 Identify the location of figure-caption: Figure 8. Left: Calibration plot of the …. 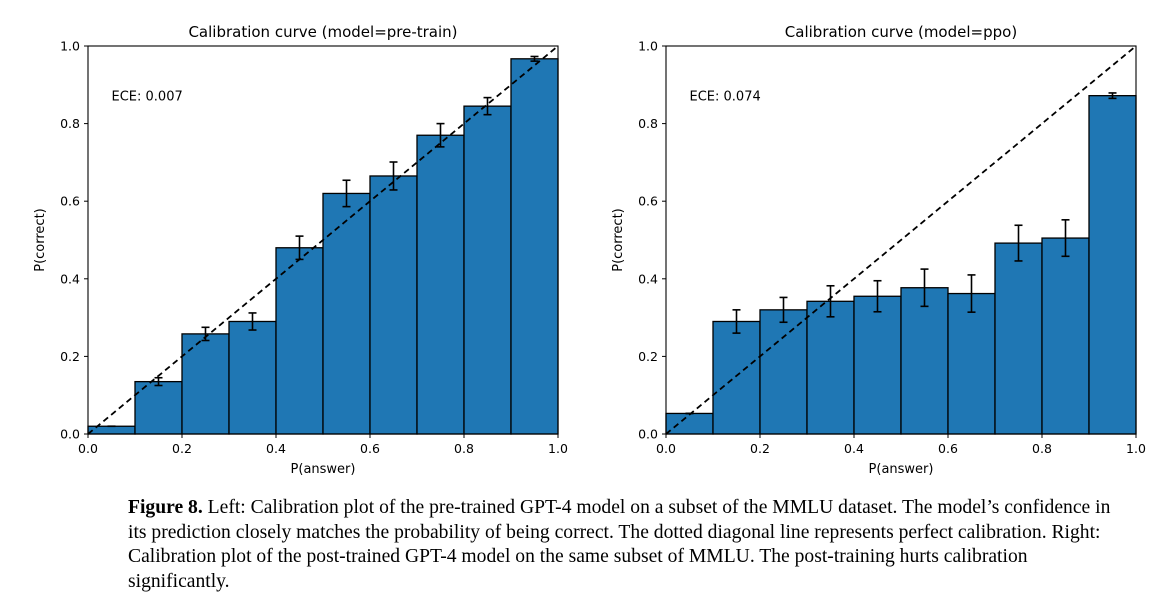
(628, 545).